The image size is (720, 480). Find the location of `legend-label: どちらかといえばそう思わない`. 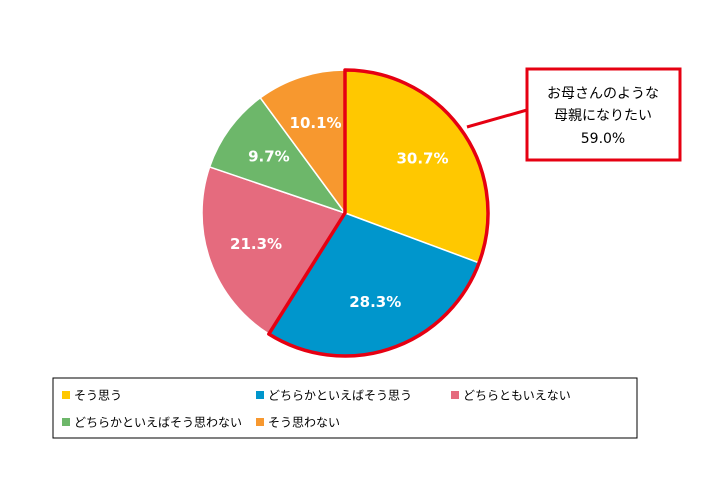

legend-label: どちらかといえばそう思わない is located at coordinates (158, 423).